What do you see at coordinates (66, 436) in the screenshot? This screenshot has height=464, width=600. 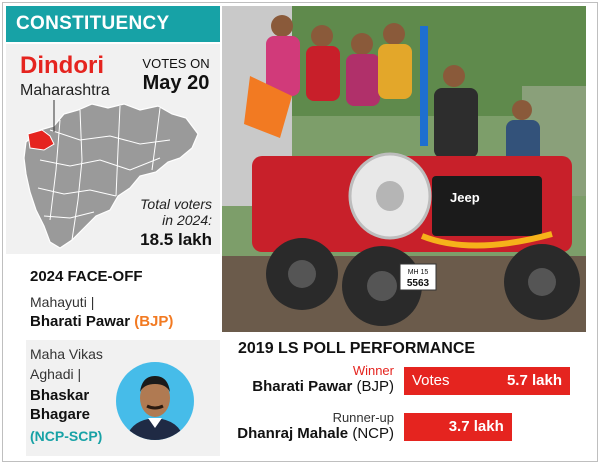 I see `mva-party: (NCP-SCP)` at bounding box center [66, 436].